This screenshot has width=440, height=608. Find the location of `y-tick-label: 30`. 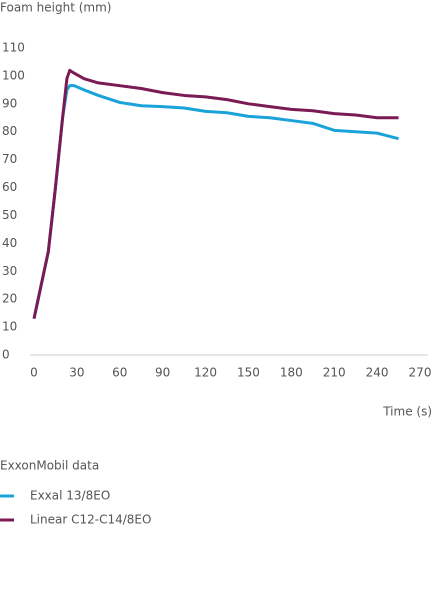

y-tick-label: 30 is located at coordinates (9, 271).